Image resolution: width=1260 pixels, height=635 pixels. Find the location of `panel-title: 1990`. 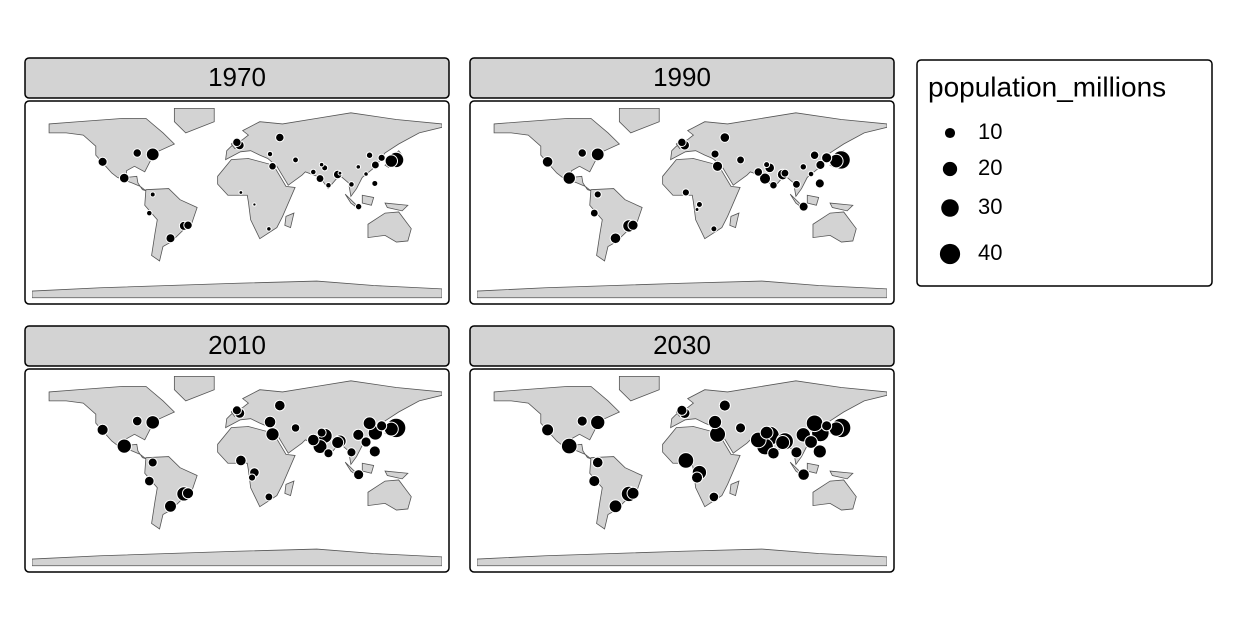

panel-title: 1990 is located at coordinates (682, 77).